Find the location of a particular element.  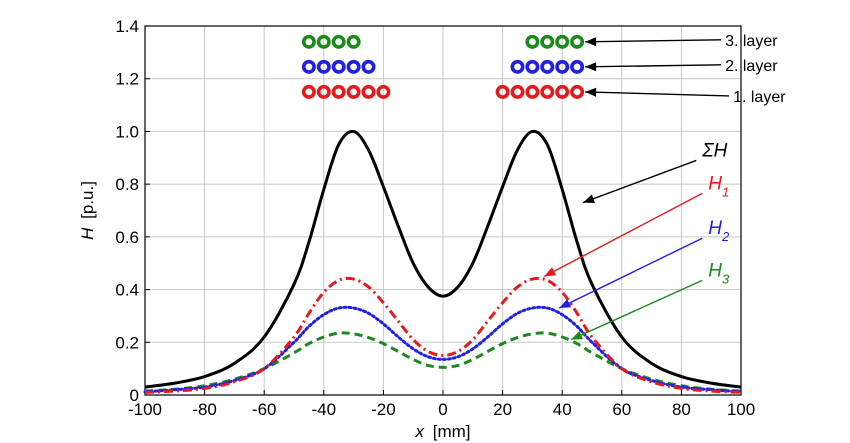

y-tick-label: 1.4 is located at coordinates (127, 26).